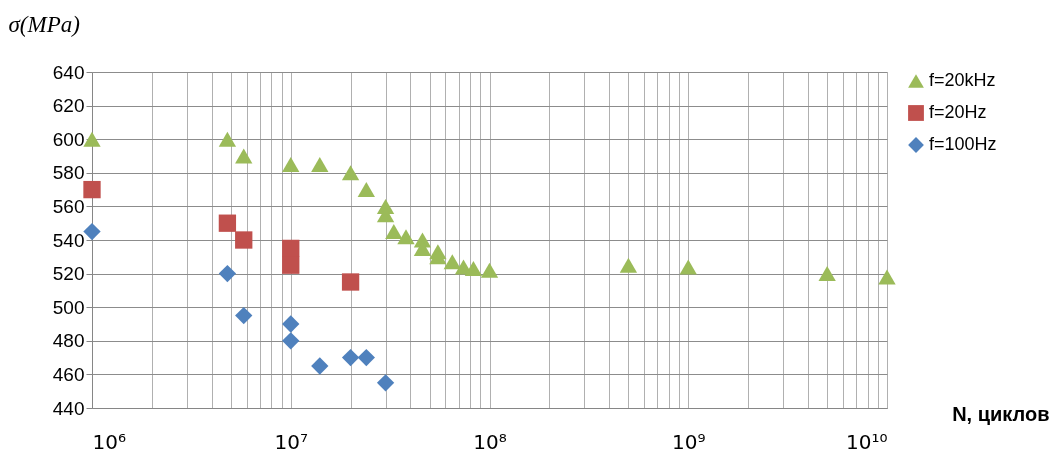 The image size is (1059, 471). Describe the element at coordinates (68, 408) in the screenshot. I see `y-tick-label: 440` at that location.